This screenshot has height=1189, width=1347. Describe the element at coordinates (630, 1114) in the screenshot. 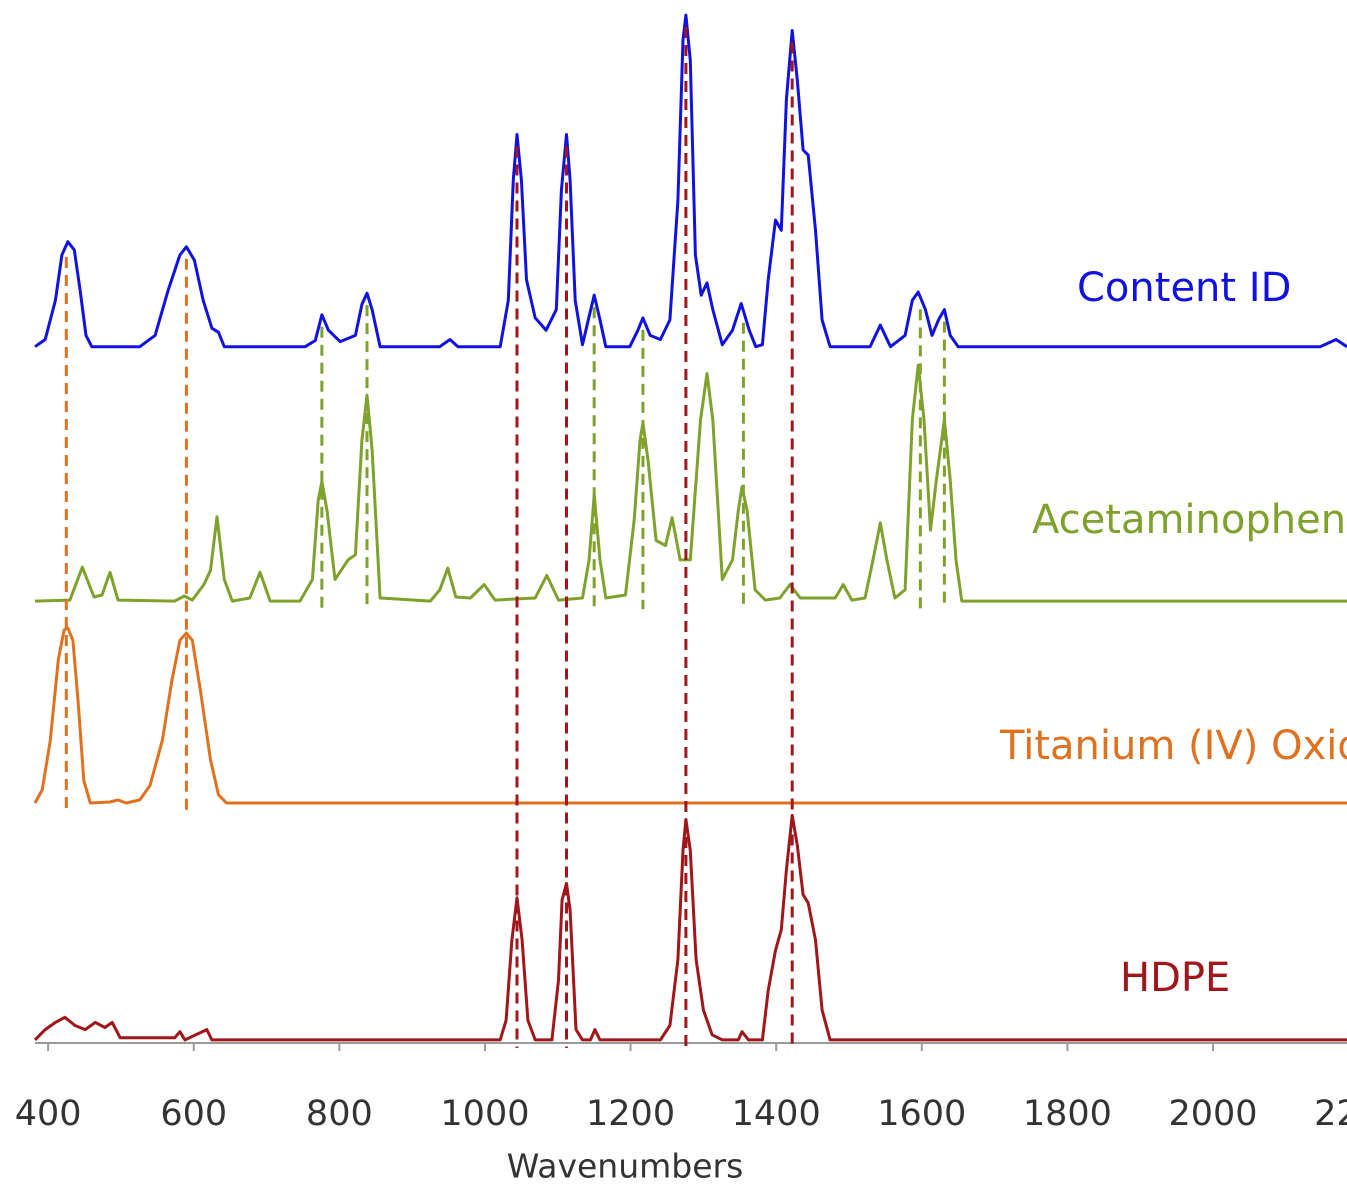

I see `x-tick-label: 1200` at that location.